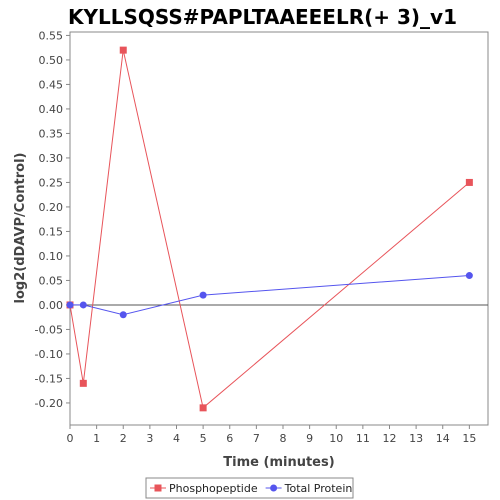  What do you see at coordinates (49, 354) in the screenshot?
I see `y-tick-label: -0.10` at bounding box center [49, 354].